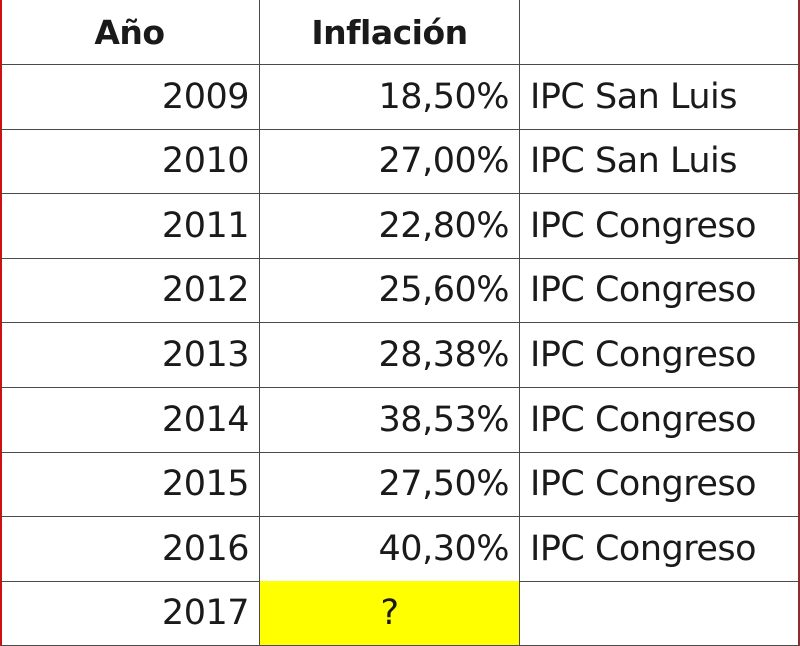 Image resolution: width=800 pixels, height=646 pixels. What do you see at coordinates (390, 549) in the screenshot?
I see `table-cell: 40,30%` at bounding box center [390, 549].